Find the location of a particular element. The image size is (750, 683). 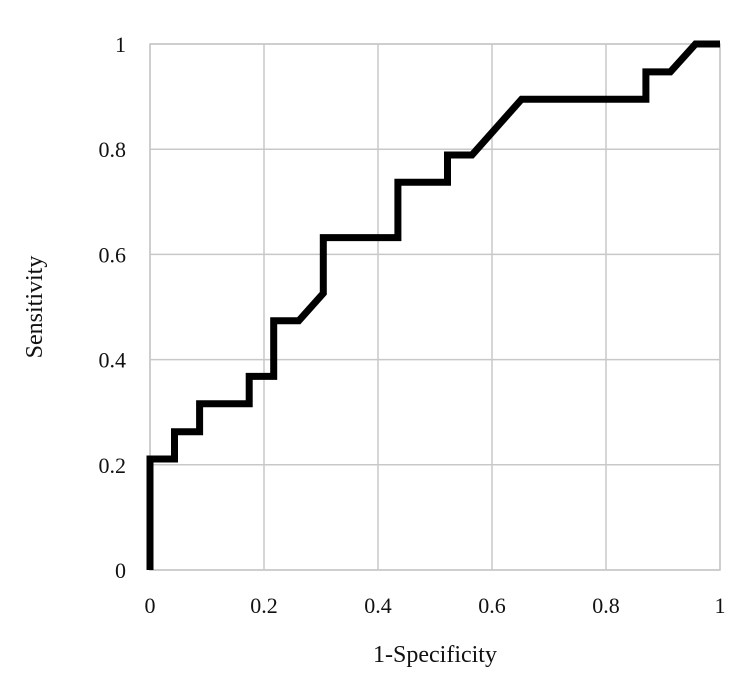

x-tick-label: 1 is located at coordinates (720, 605).